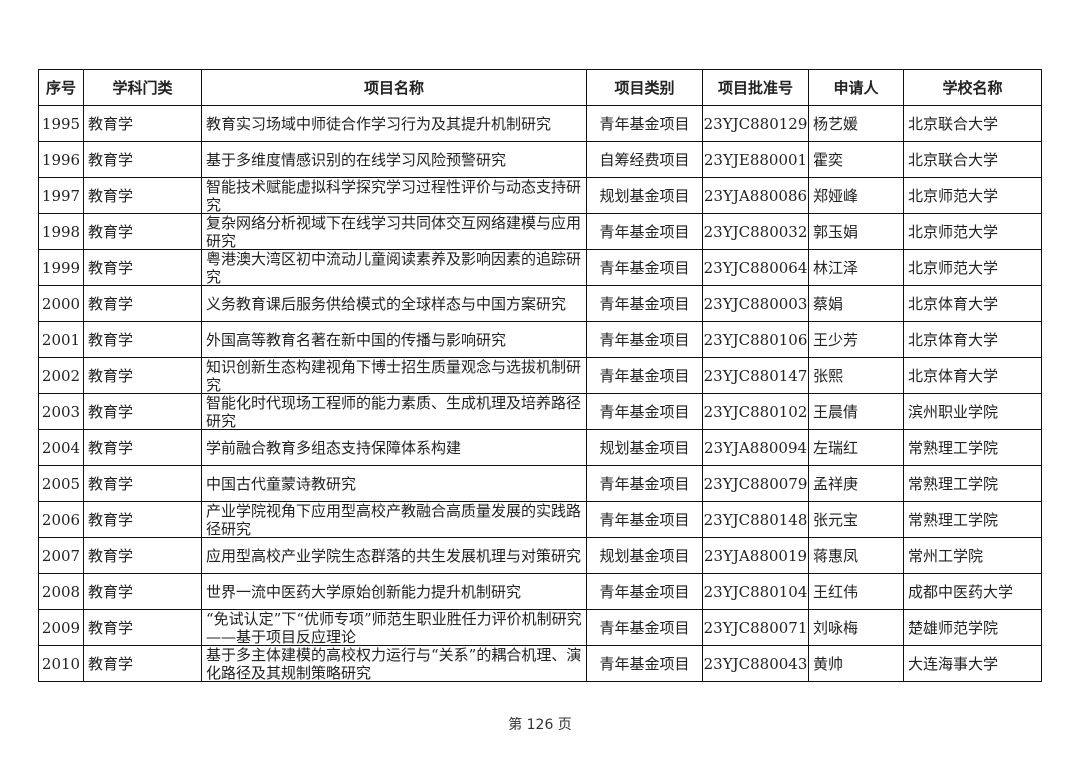 This screenshot has width=1080, height=763. What do you see at coordinates (946, 555) in the screenshot?
I see `cell-school: 常州工学院` at bounding box center [946, 555].